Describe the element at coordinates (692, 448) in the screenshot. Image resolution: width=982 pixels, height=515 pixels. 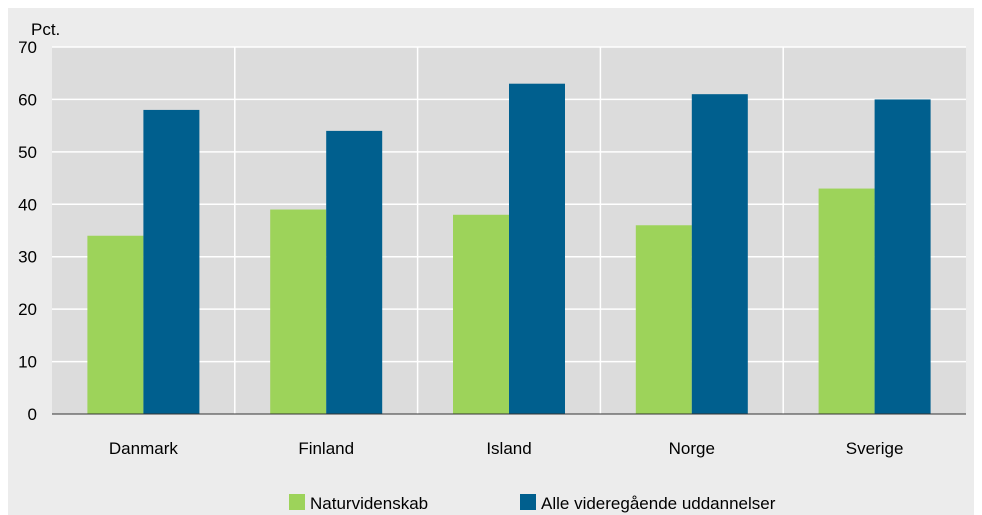
I see `x-tick-label: Norge` at that location.